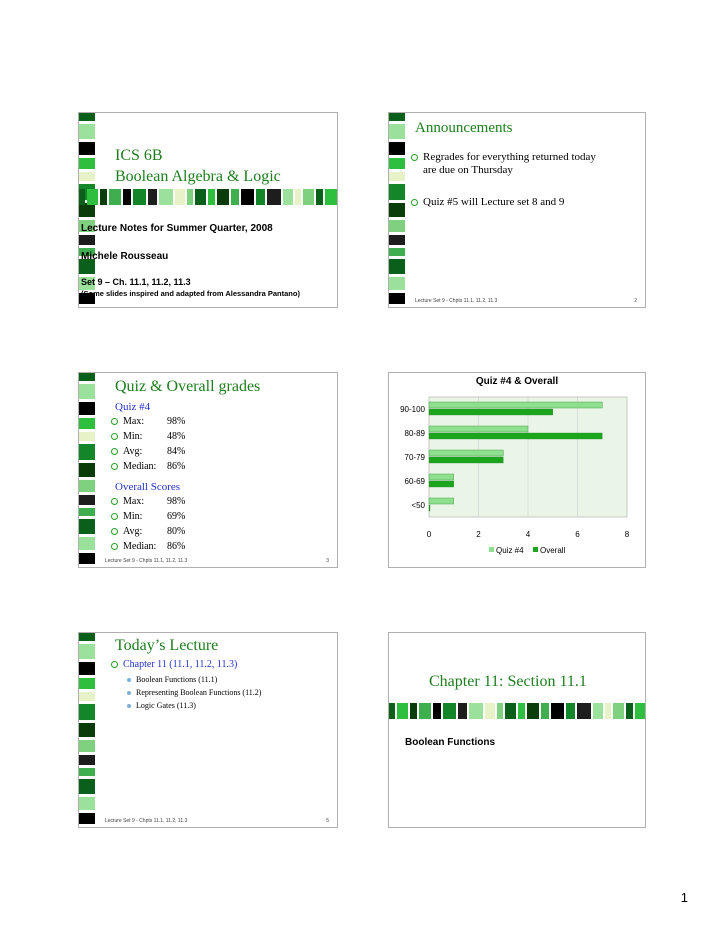 This screenshot has width=720, height=932. What do you see at coordinates (139, 155) in the screenshot?
I see `slide-title-line1: ICS 6B` at bounding box center [139, 155].